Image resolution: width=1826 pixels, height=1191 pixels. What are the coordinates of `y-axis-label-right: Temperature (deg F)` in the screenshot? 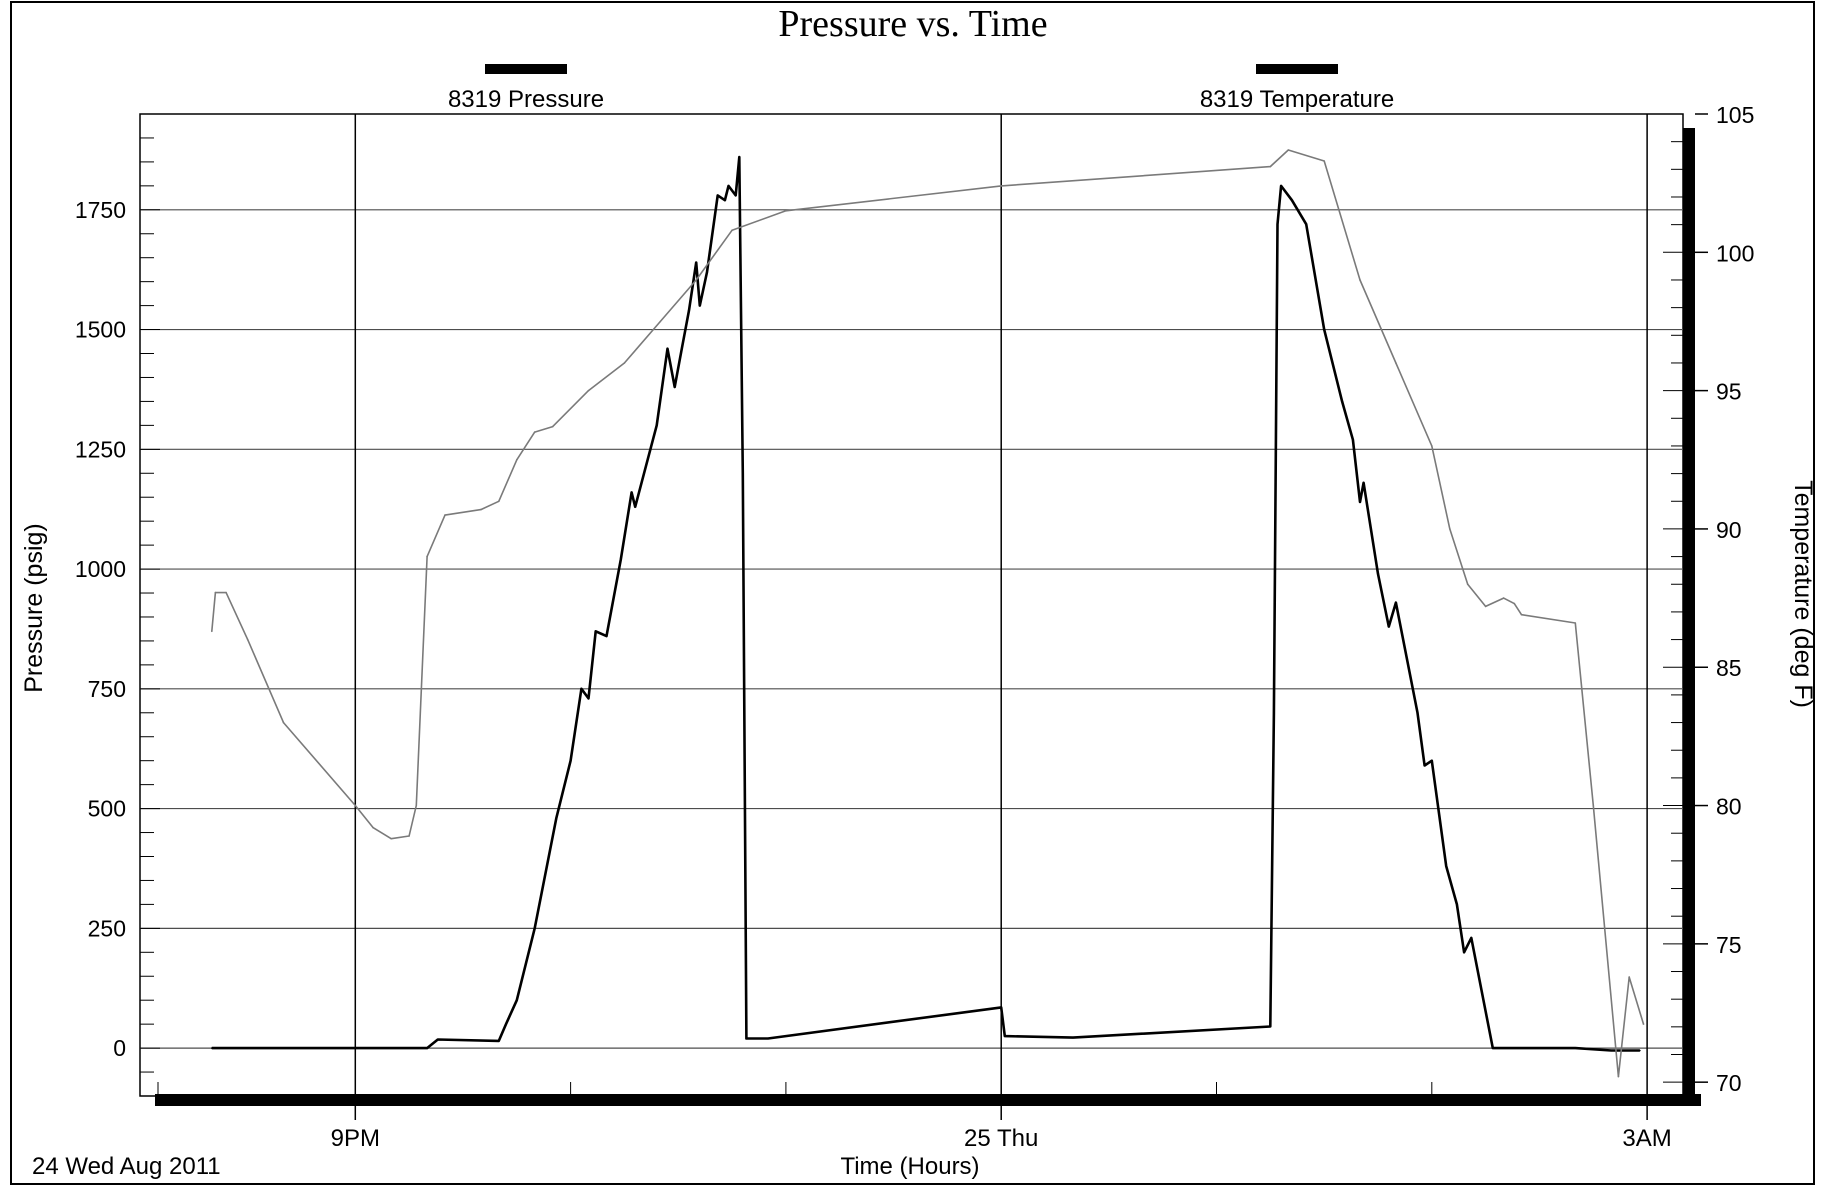 It's located at (1803, 594).